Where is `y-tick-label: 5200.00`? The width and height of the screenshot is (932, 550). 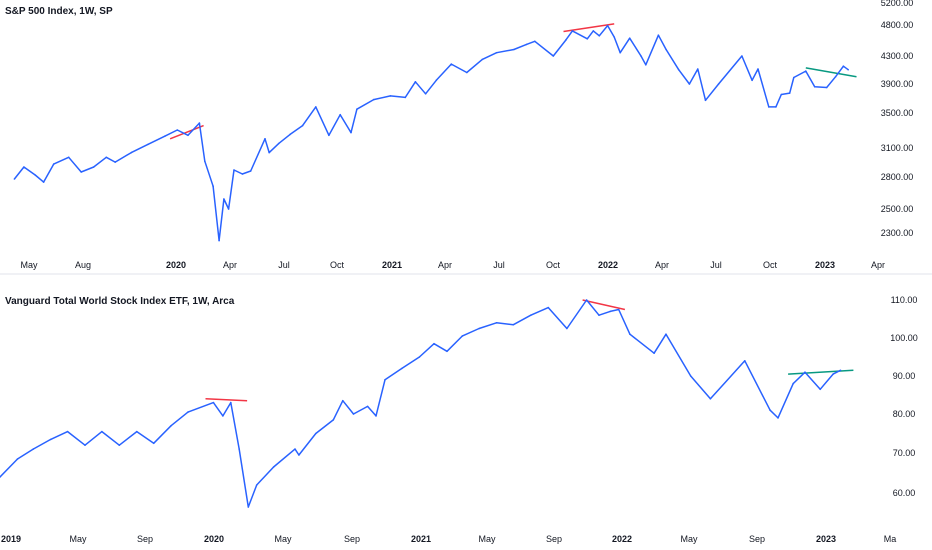 y-tick-label: 5200.00 is located at coordinates (897, 4).